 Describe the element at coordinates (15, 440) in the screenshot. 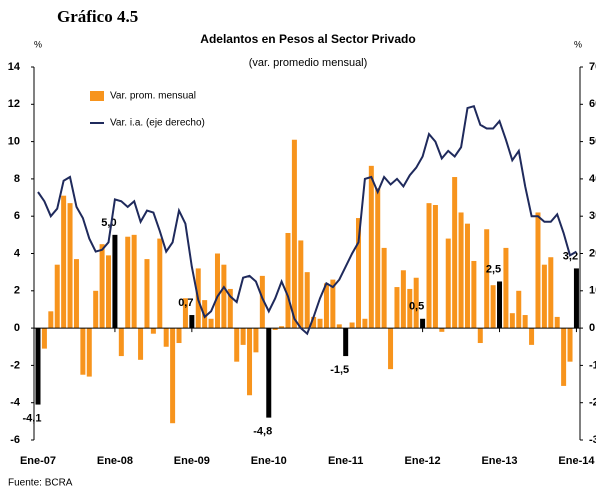

I see `y-tick-label: -6` at that location.